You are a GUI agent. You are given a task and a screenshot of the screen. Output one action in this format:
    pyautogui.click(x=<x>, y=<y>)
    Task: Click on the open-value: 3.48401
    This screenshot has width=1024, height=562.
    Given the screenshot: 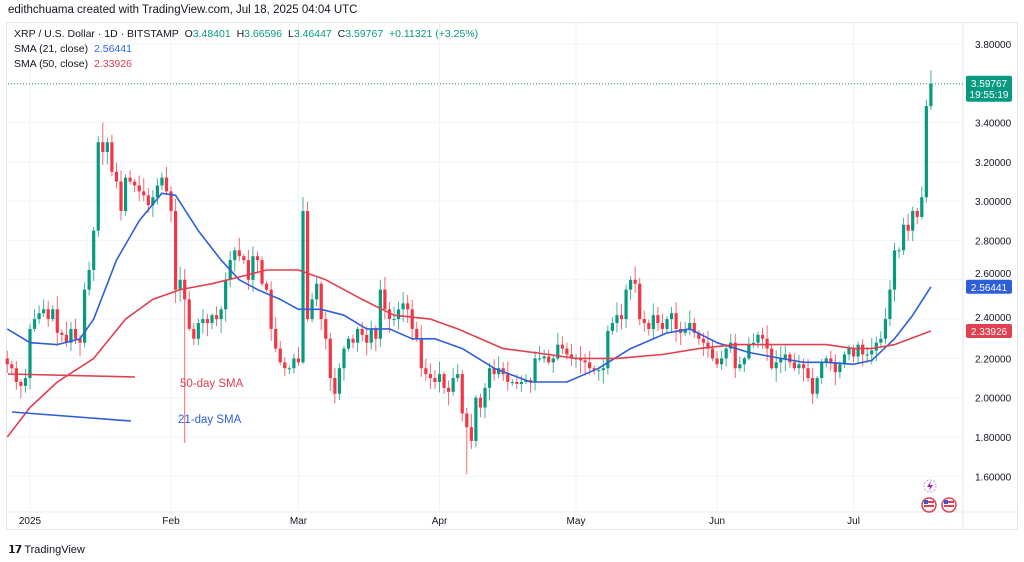 What is the action you would take?
    pyautogui.click(x=211, y=34)
    